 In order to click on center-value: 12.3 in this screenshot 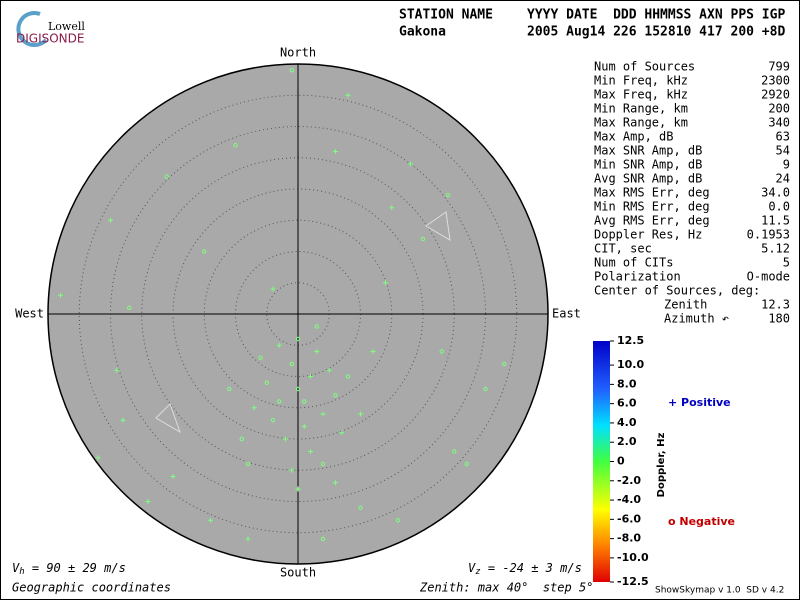, I will do `click(775, 305)`.